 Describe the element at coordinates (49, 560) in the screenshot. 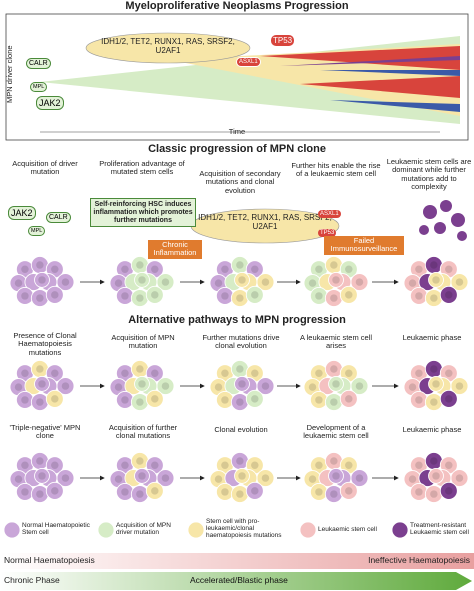

I see `bar-label: Normal Haematopoiesis` at that location.